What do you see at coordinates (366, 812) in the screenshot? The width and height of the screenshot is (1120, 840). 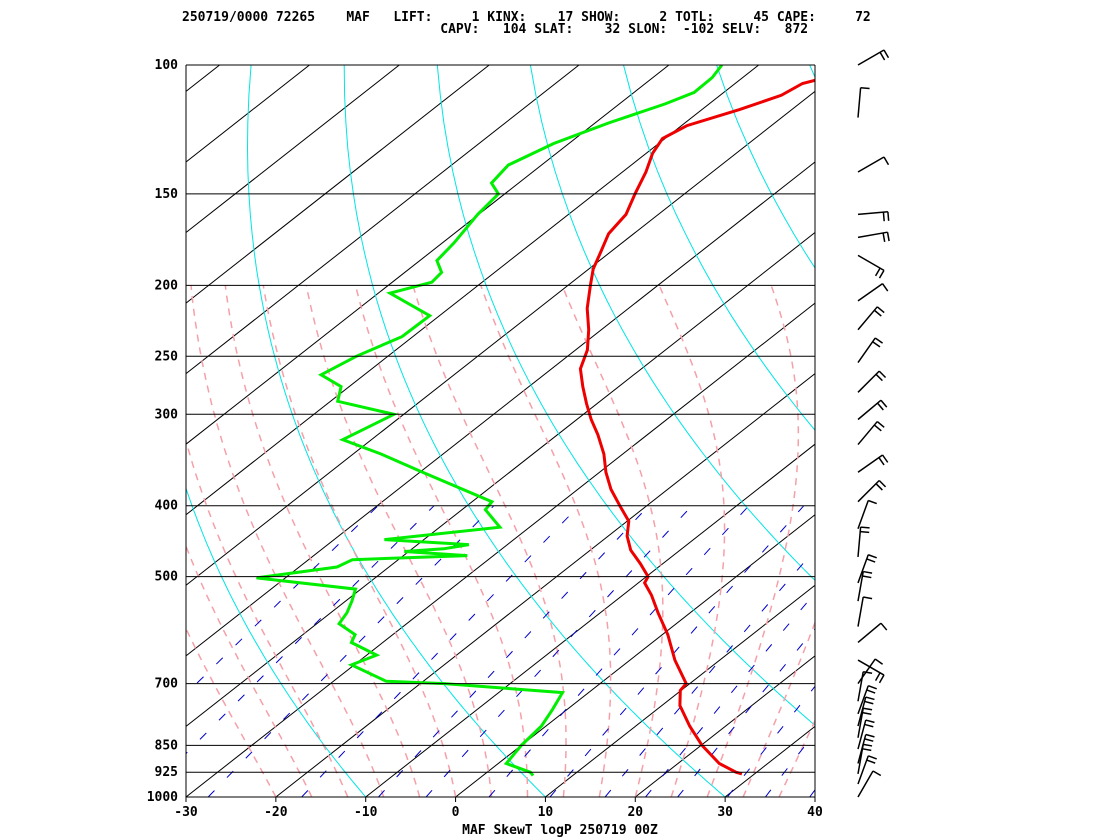 I see `temperature-tick-label: -10` at bounding box center [366, 812].